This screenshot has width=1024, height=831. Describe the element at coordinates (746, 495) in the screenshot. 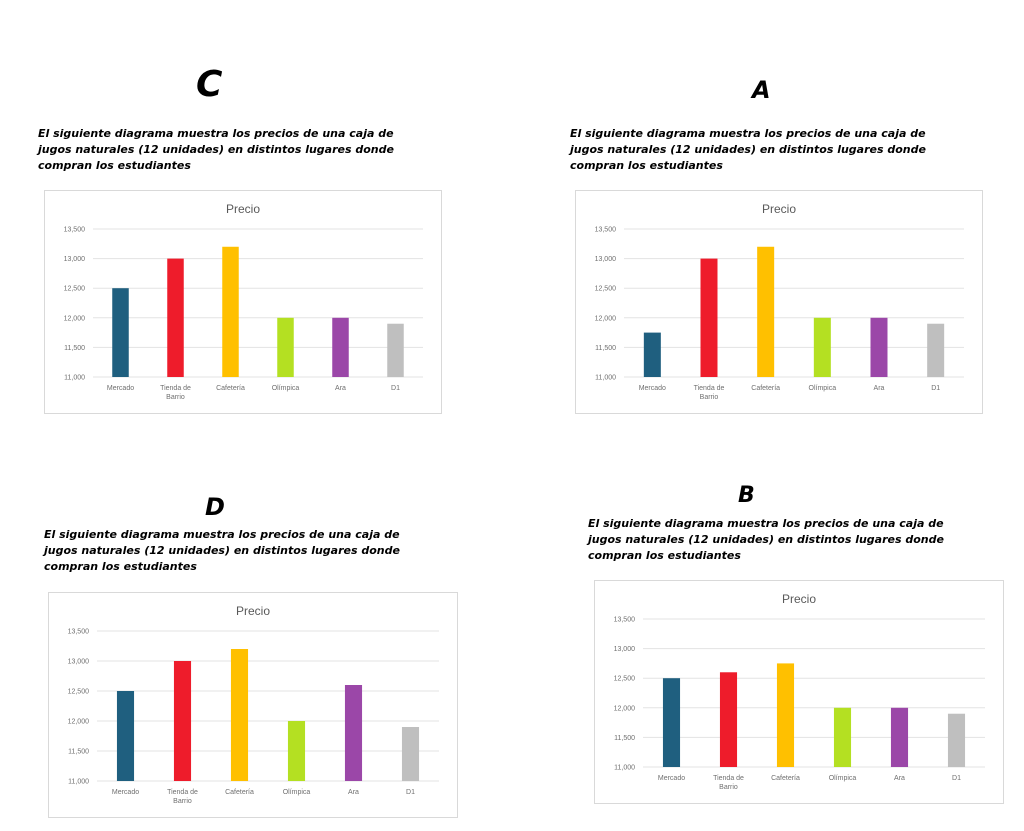

I see `option-letter: B` at that location.